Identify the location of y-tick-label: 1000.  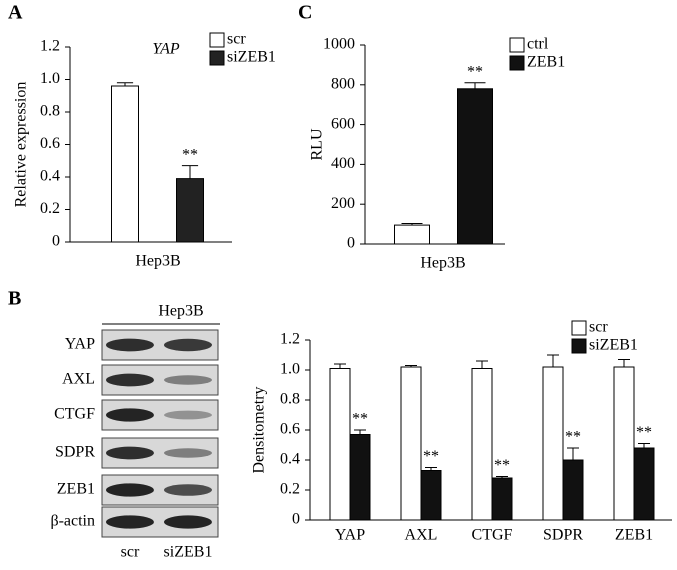
(339, 44).